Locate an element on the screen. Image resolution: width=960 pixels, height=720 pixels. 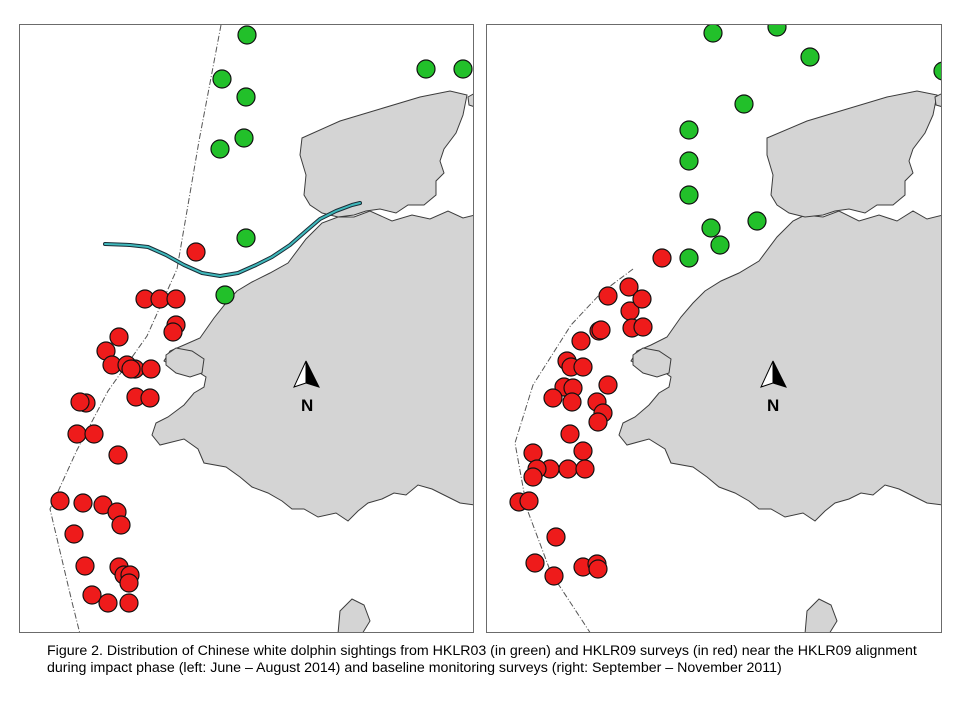
survey-area-boundary is located at coordinates (574, 450).